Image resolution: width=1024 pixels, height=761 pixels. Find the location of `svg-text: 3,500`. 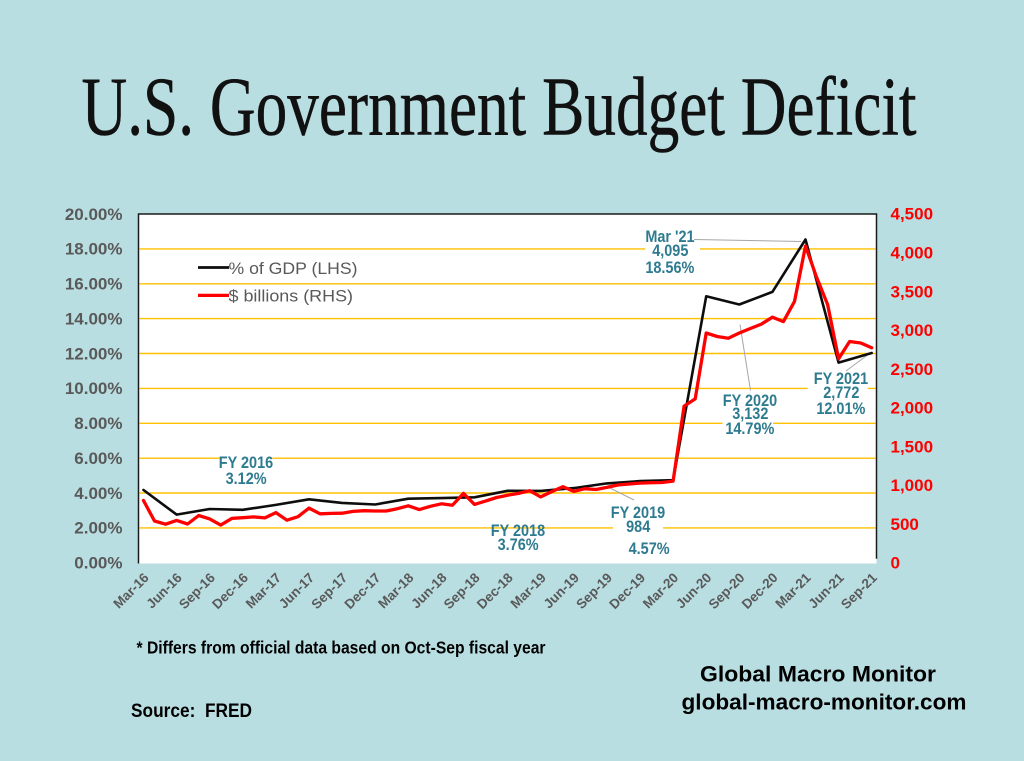

svg-text: 3,500 is located at coordinates (912, 291).